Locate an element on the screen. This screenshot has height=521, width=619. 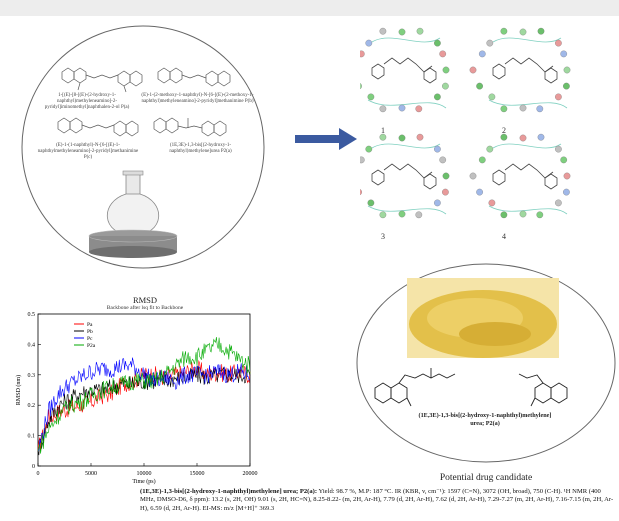
series-line-pc is located at coordinates (144, 404).